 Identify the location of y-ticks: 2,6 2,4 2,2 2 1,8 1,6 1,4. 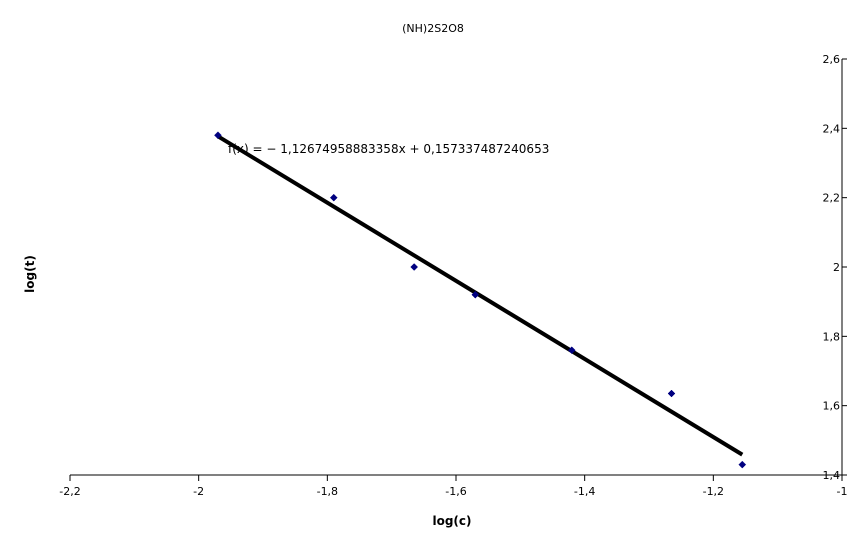
(835, 267).